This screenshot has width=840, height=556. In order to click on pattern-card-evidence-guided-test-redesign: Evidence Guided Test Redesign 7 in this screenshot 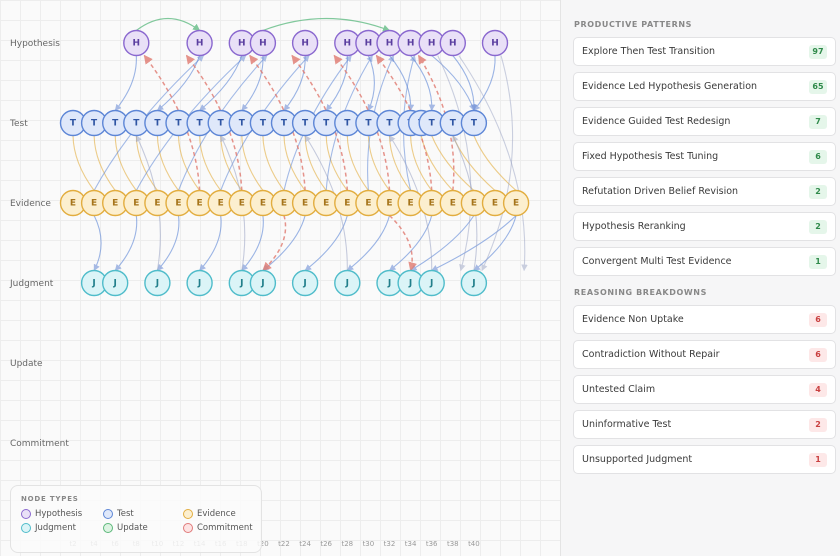, I will do `click(704, 121)`.